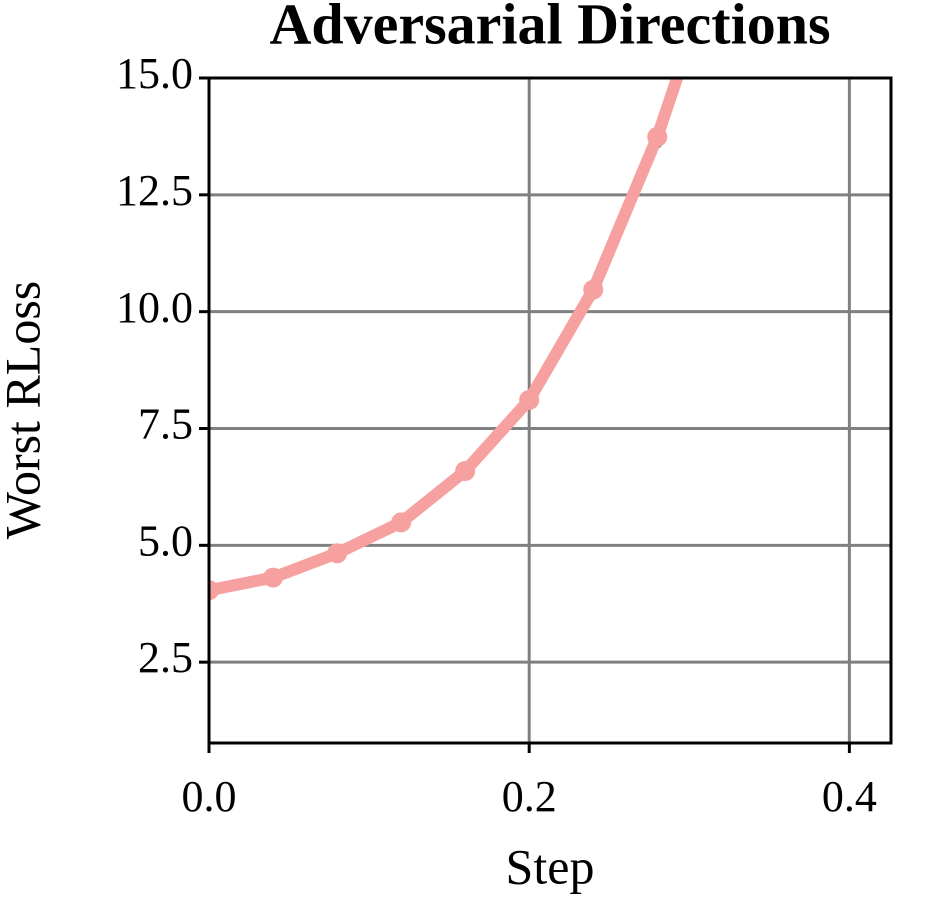 The height and width of the screenshot is (905, 952). Describe the element at coordinates (550, 866) in the screenshot. I see `x-axis-label: Step` at that location.